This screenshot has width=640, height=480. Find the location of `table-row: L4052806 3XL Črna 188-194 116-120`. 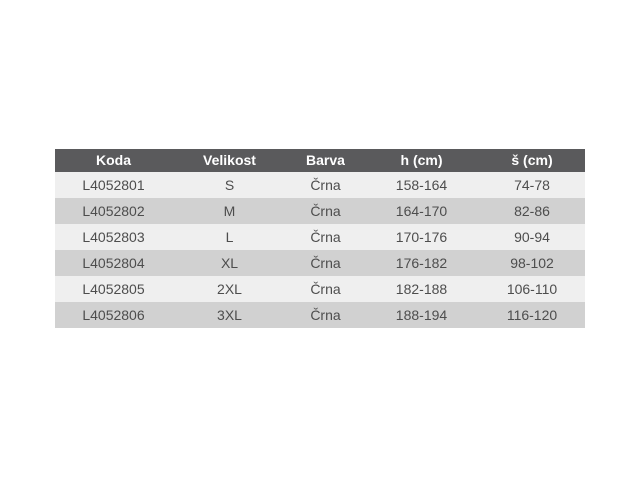

table-row: L4052806 3XL Črna 188-194 116-120 is located at coordinates (320, 315).